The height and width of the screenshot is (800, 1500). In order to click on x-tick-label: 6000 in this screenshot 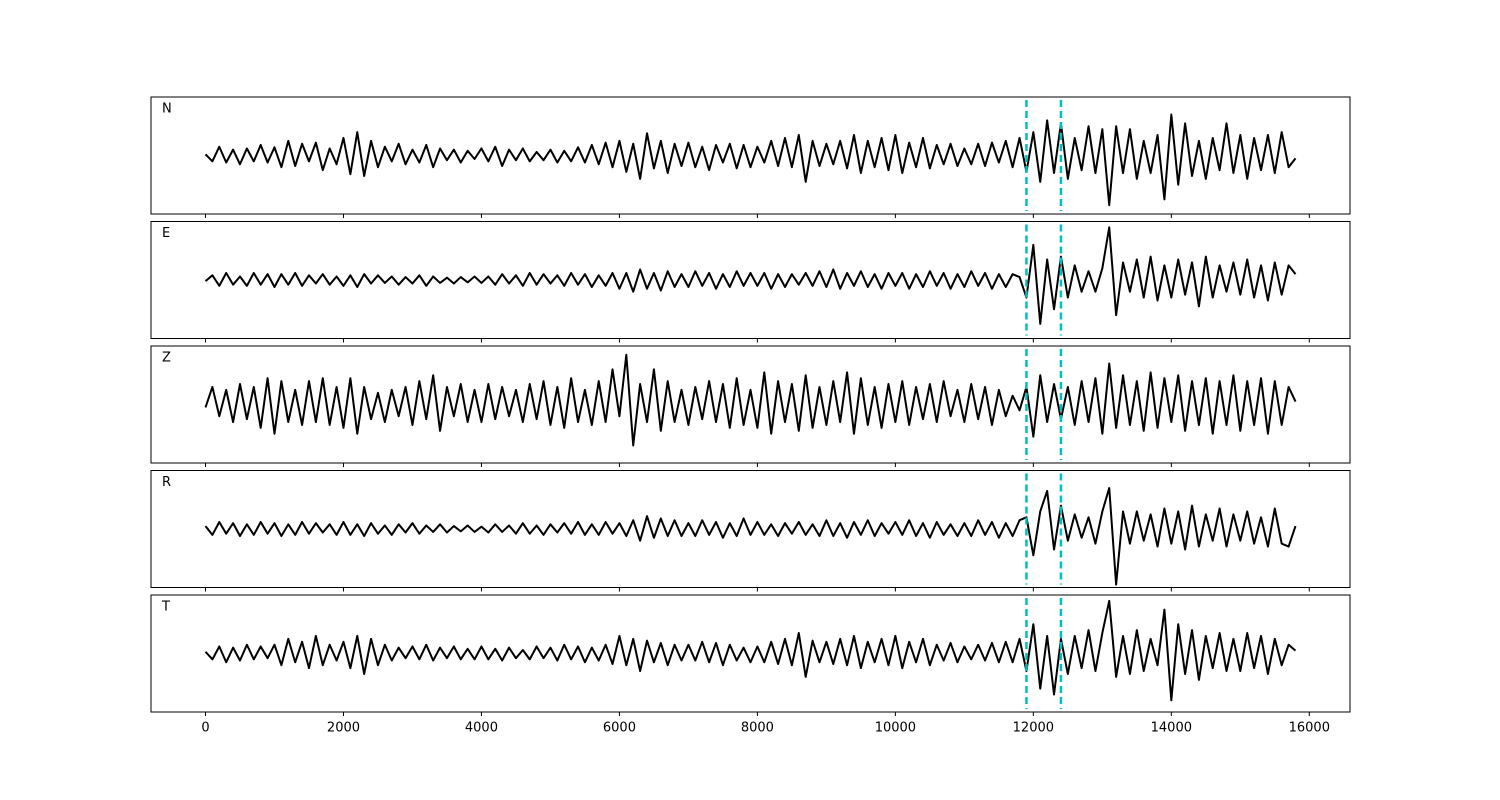, I will do `click(619, 728)`.